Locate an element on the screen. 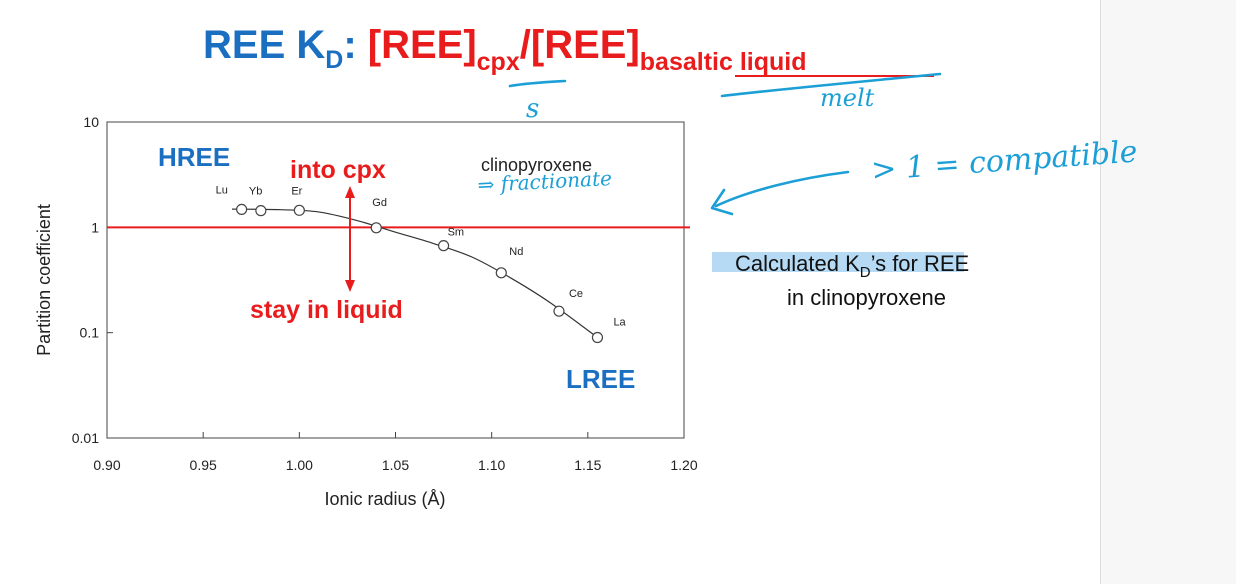 This screenshot has width=1236, height=584. data-points: Lu Yb Er Gd Sm Nd Ce La is located at coordinates (421, 264).